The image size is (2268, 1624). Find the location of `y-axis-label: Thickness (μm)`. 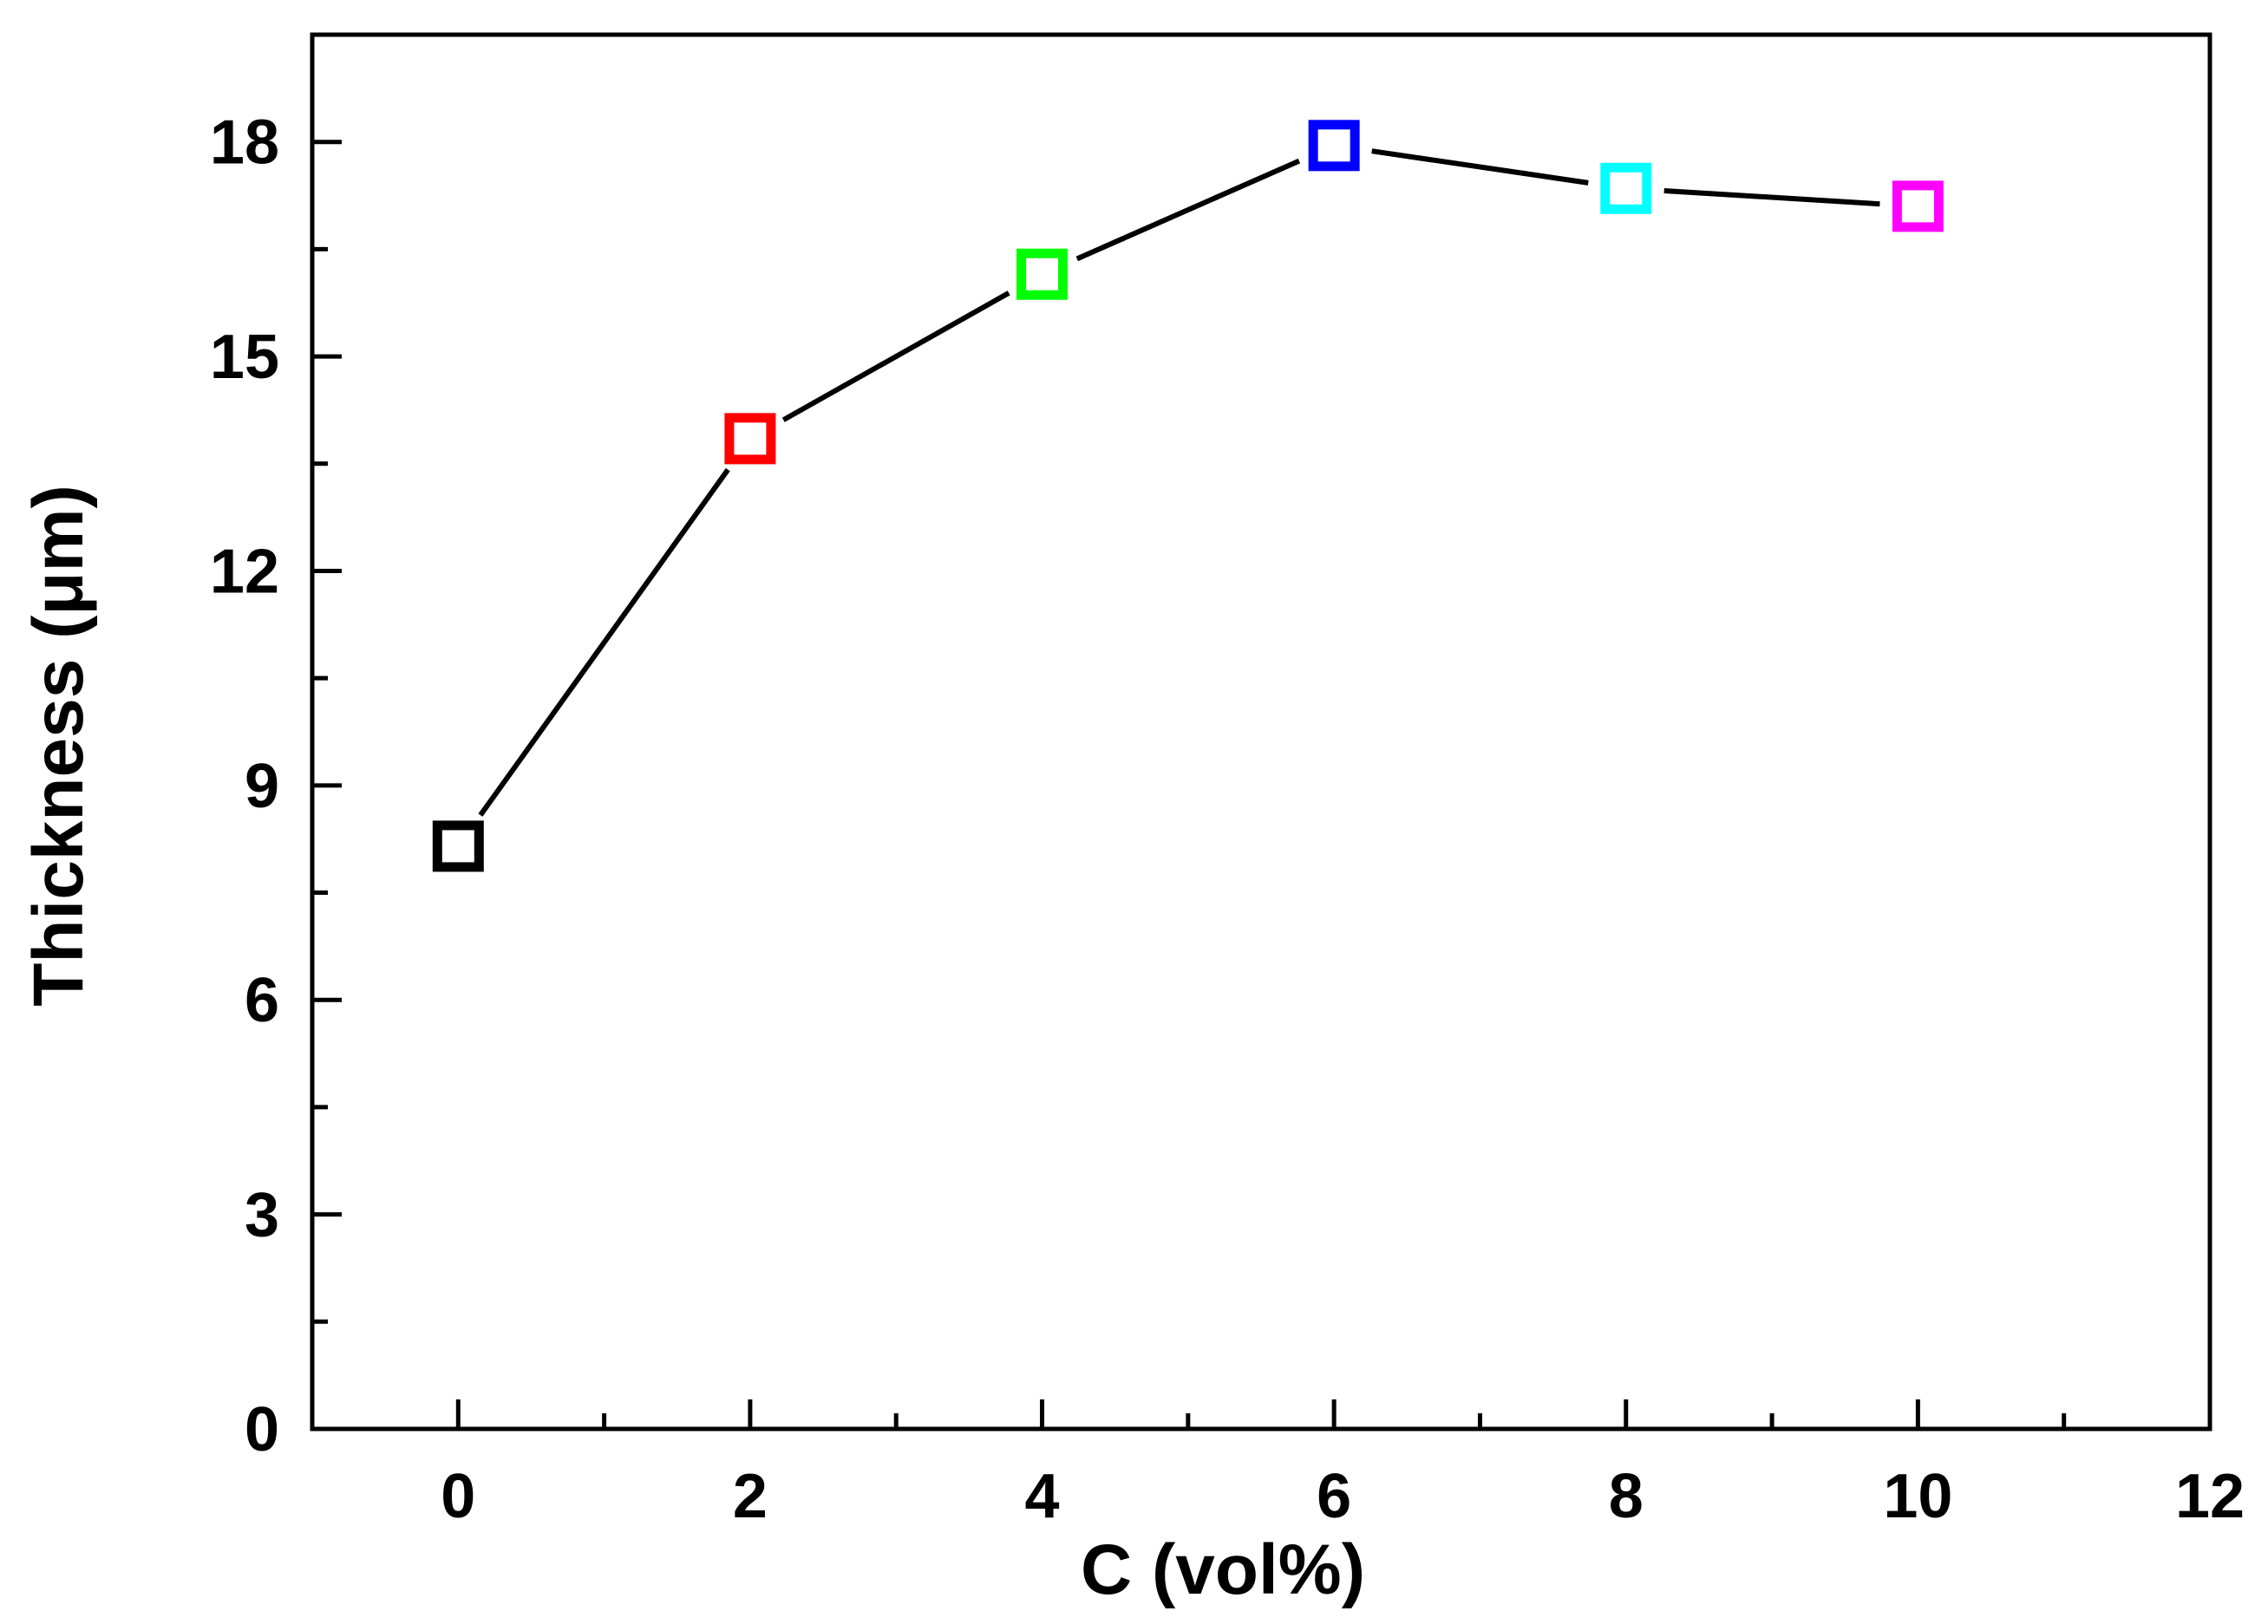

y-axis-label: Thickness (μm) is located at coordinates (58, 746).